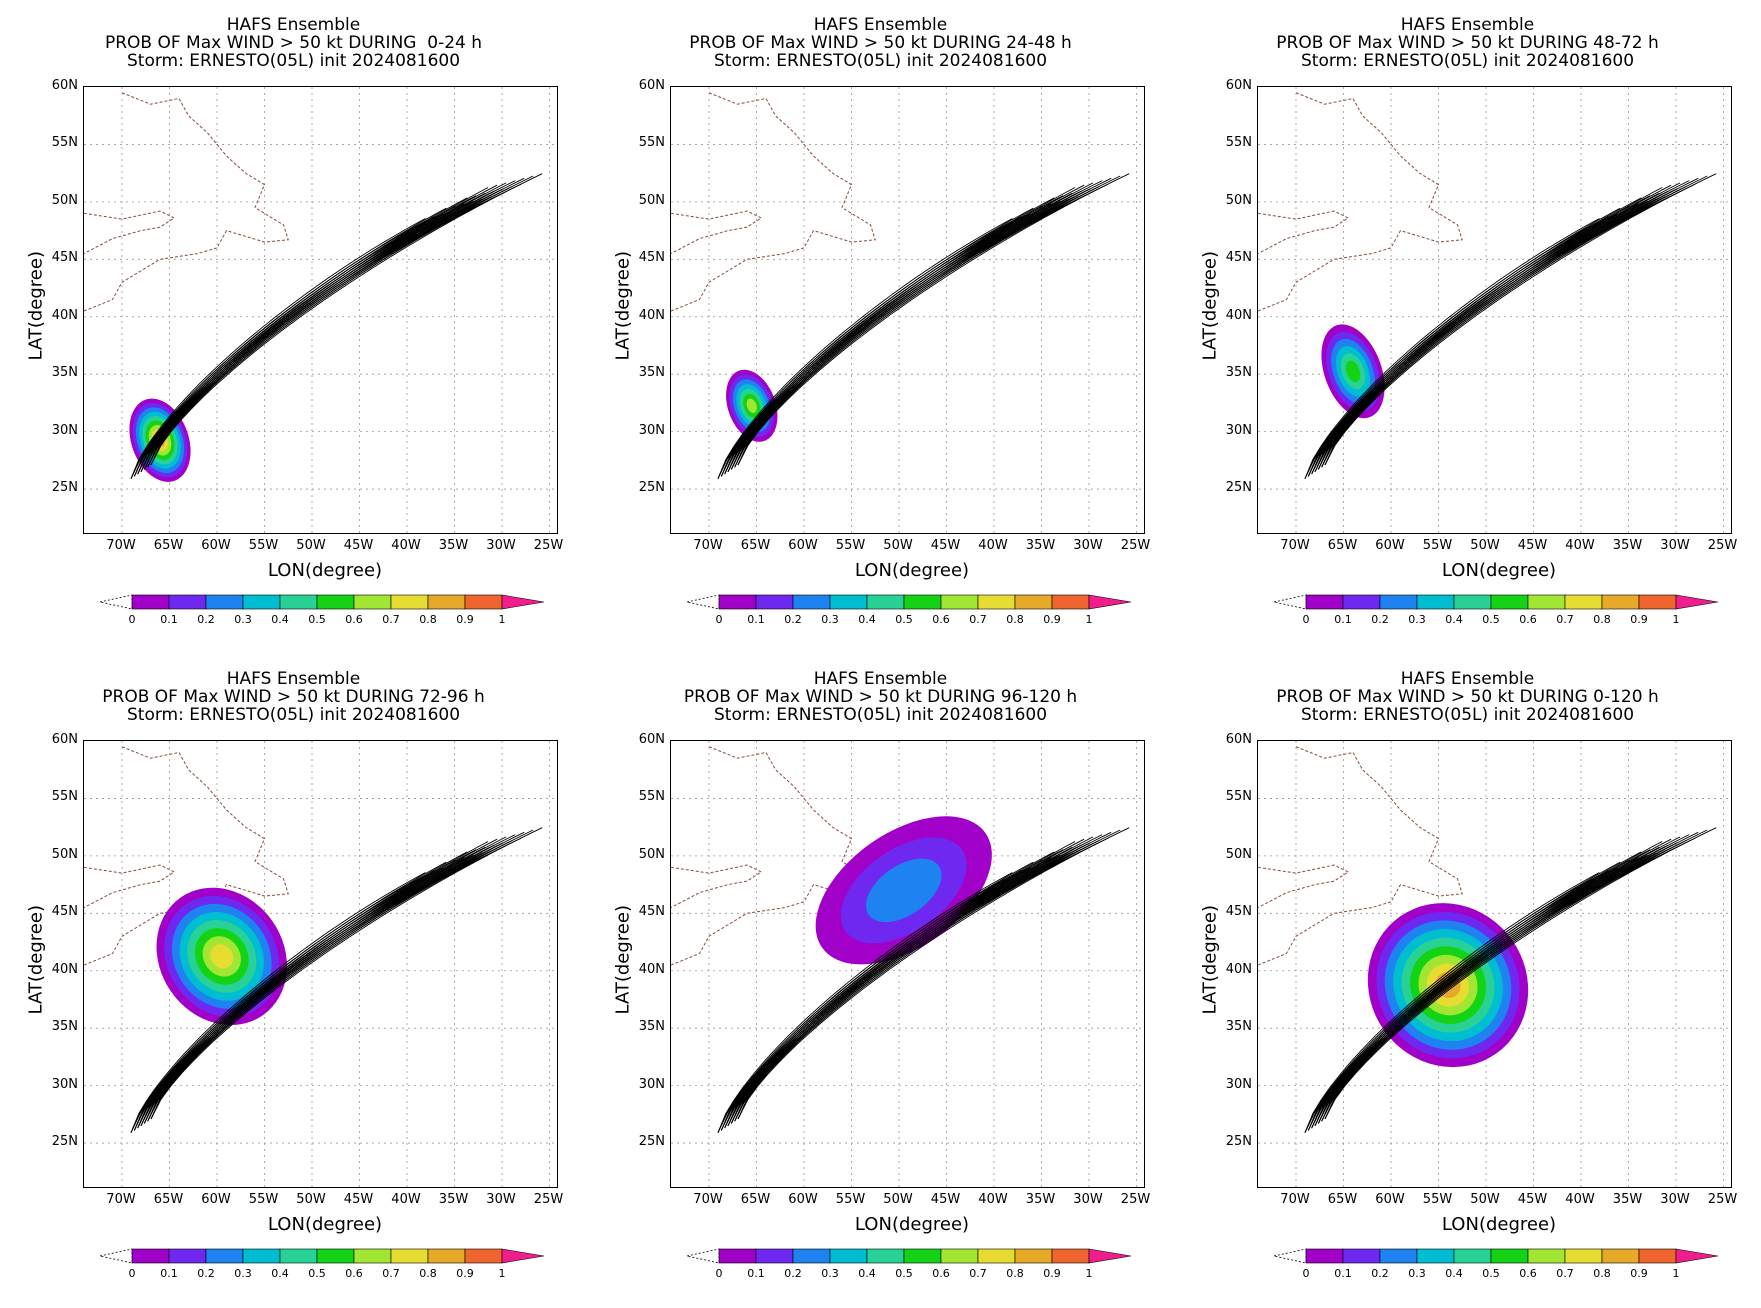 This screenshot has width=1761, height=1308. What do you see at coordinates (773, 856) in the screenshot?
I see `coastline` at bounding box center [773, 856].